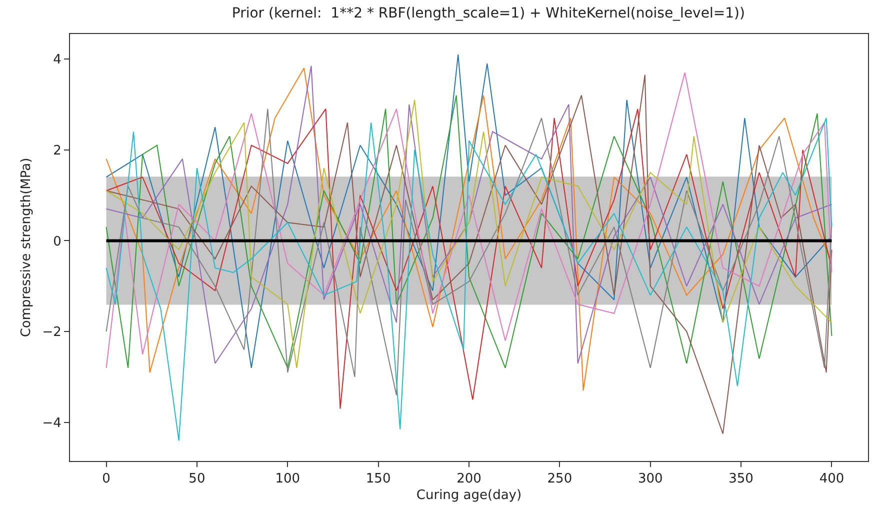 The height and width of the screenshot is (512, 888). What do you see at coordinates (52, 332) in the screenshot?
I see `y-tick-label: −2` at bounding box center [52, 332].